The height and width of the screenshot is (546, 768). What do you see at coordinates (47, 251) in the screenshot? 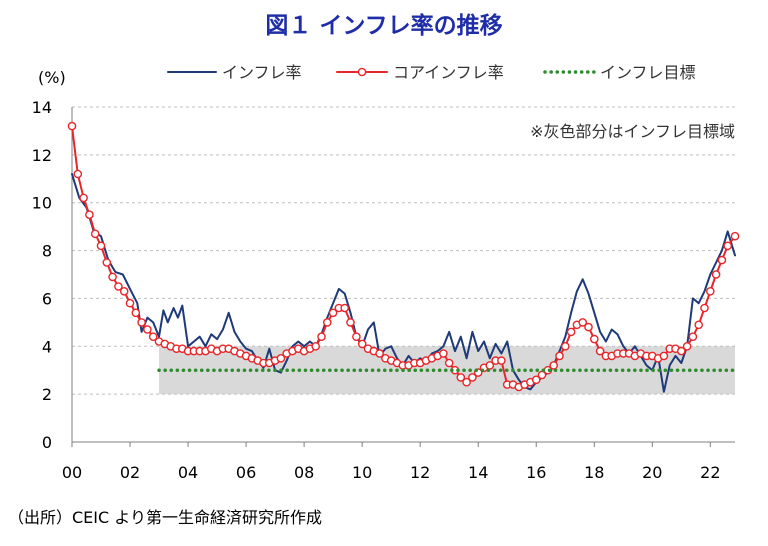
I see `y-tick-label: 8` at bounding box center [47, 251].